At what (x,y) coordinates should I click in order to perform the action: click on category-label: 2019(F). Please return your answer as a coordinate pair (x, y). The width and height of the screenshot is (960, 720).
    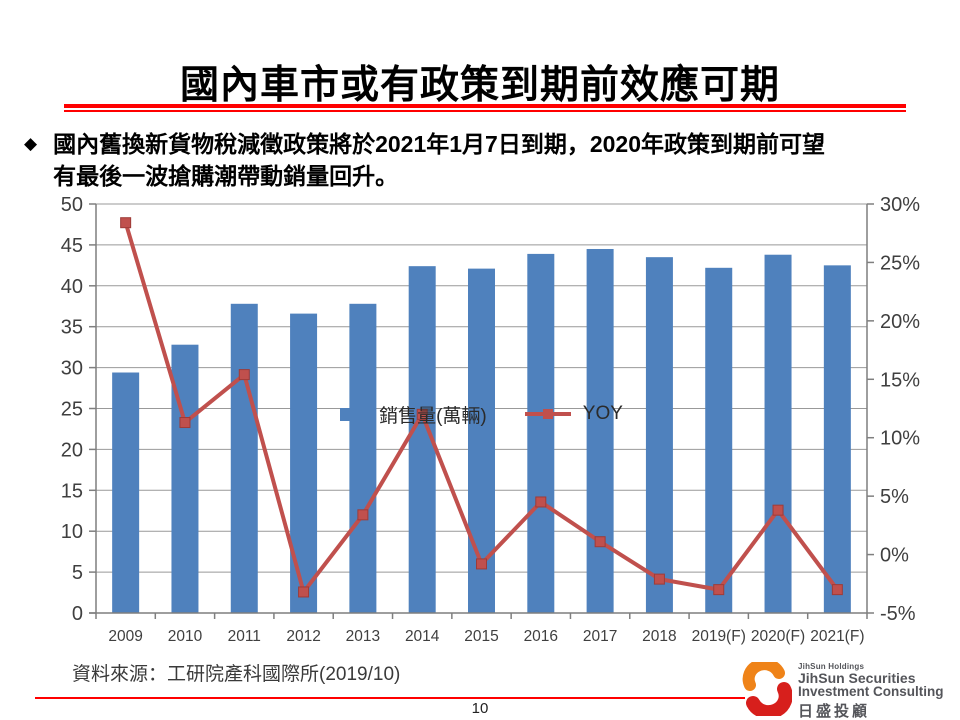
    Looking at the image, I should click on (719, 636).